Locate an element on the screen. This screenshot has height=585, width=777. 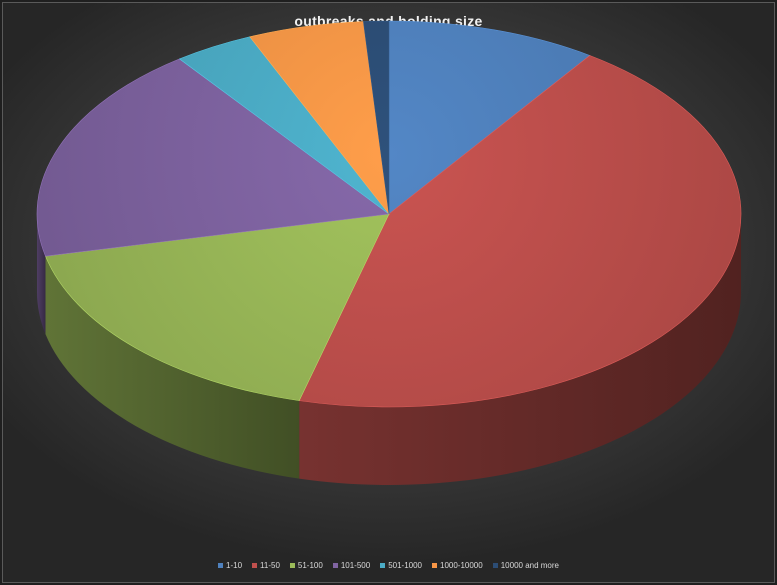
legend-item: 501-1000 is located at coordinates (401, 565).